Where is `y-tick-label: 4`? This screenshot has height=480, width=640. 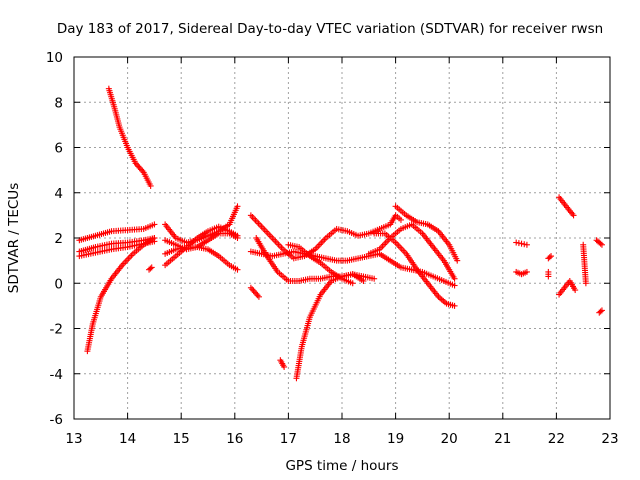 y-tick-label: 4 is located at coordinates (58, 194).